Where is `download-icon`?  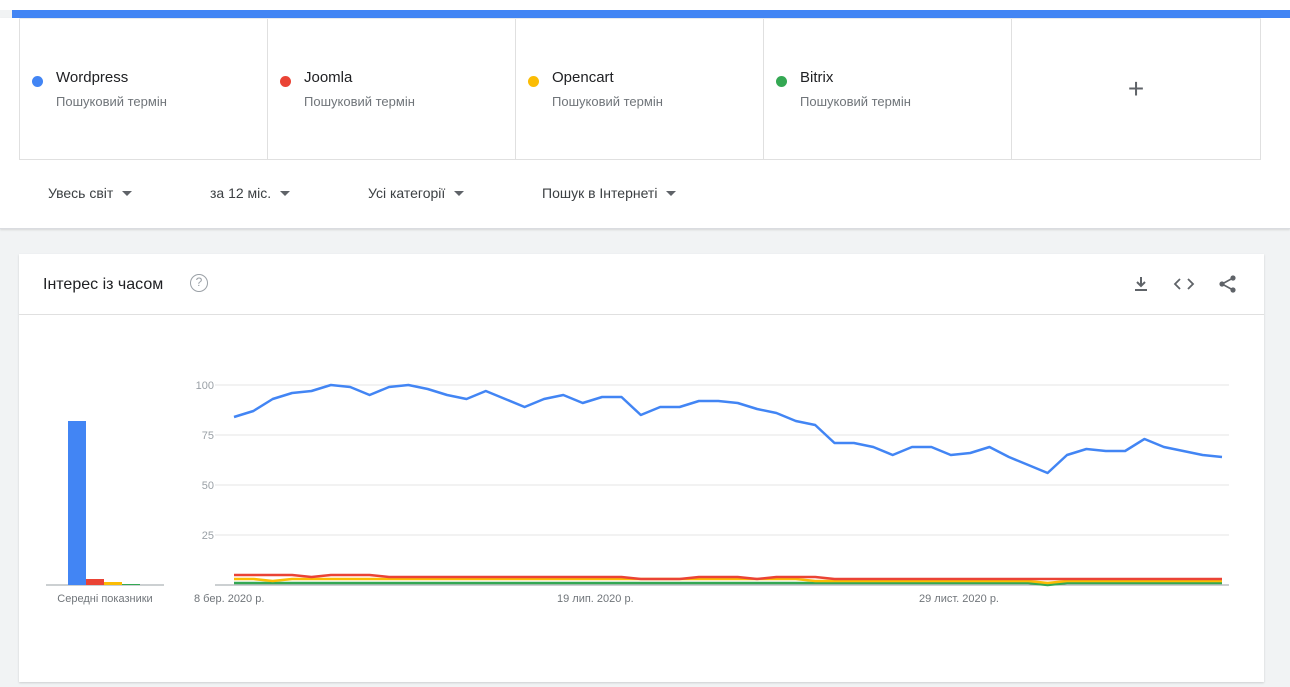 download-icon is located at coordinates (1141, 284).